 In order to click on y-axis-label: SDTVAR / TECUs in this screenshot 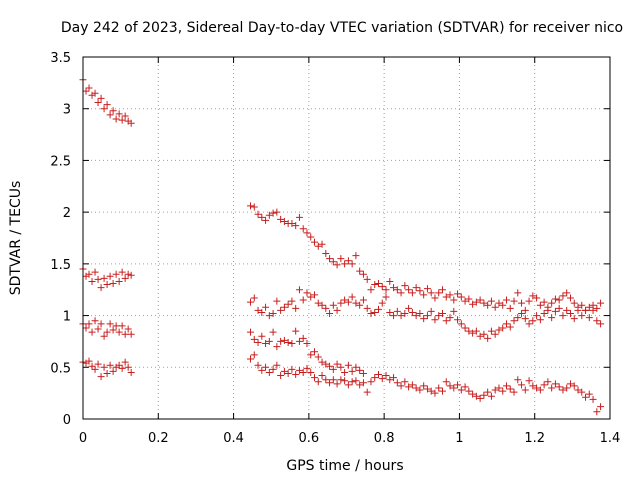, I will do `click(16, 238)`.